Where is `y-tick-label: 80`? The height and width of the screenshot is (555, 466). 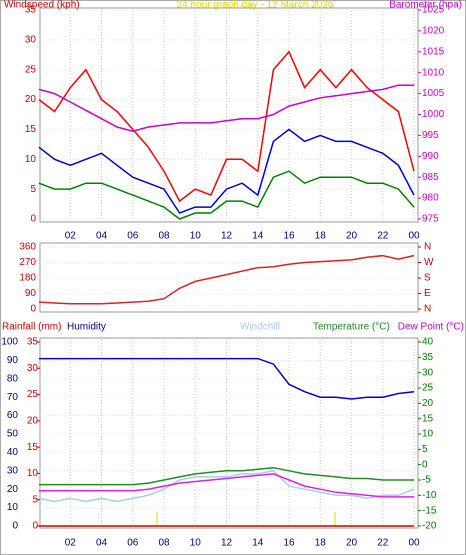 y-tick-label: 80 is located at coordinates (13, 378).